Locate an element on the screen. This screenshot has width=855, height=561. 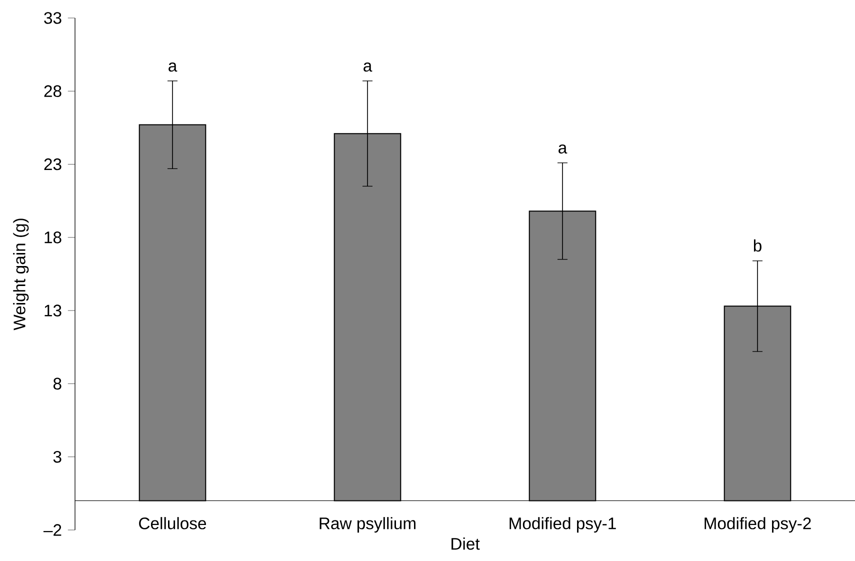
y-tick-label: 3 is located at coordinates (57, 456).